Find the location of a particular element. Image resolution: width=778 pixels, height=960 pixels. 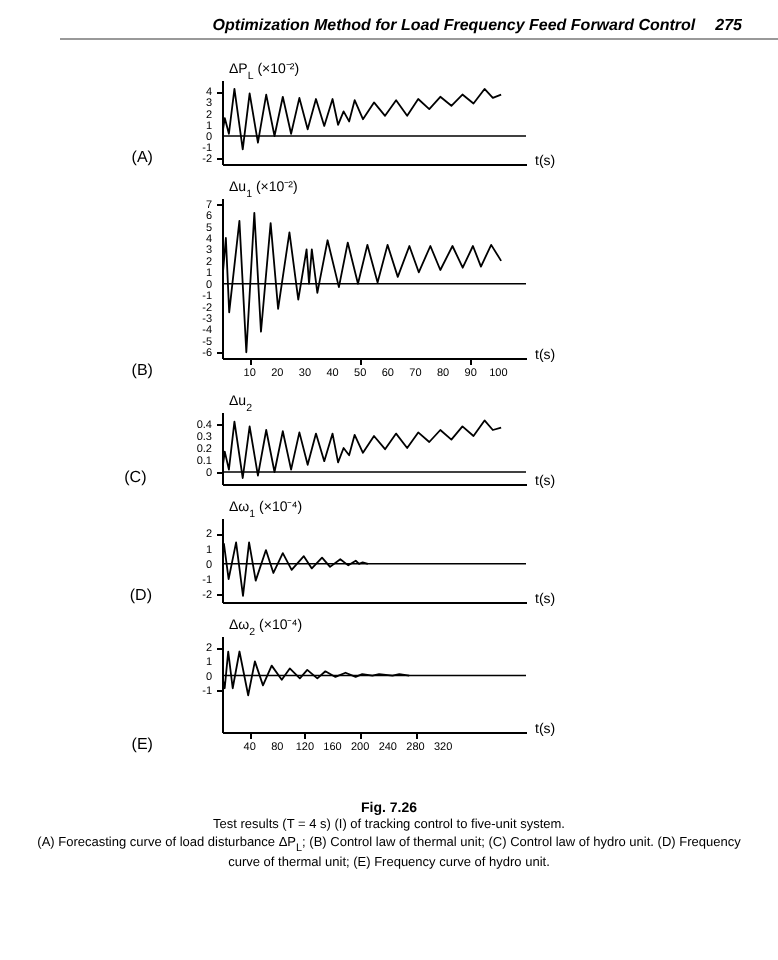

text: (A) is located at coordinates (142, 157).